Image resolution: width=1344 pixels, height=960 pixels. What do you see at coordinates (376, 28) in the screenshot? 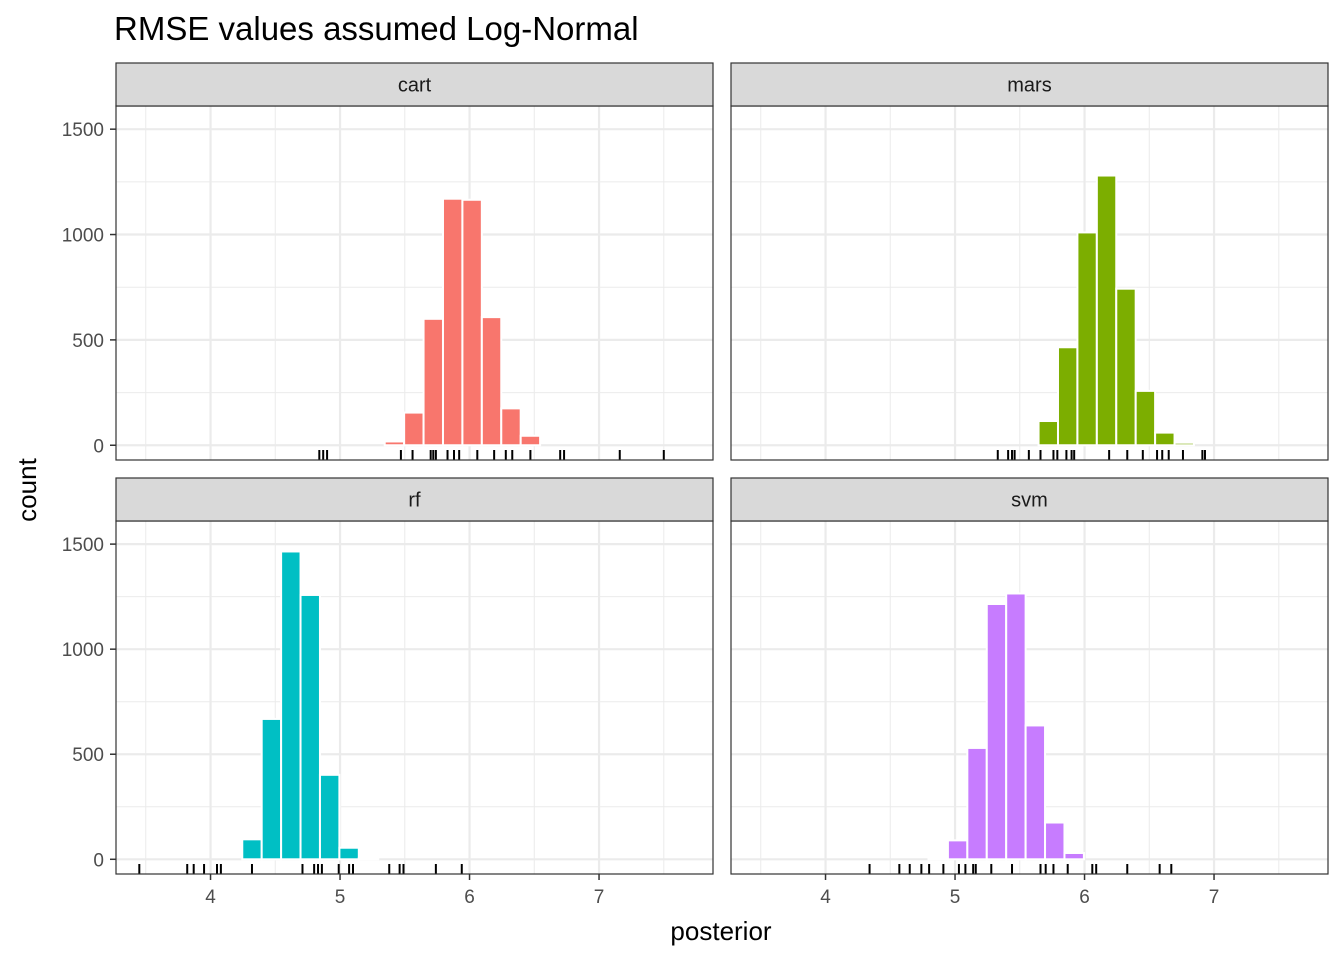
I see `chart-title: RMSE values assumed Log-Normal` at bounding box center [376, 28].